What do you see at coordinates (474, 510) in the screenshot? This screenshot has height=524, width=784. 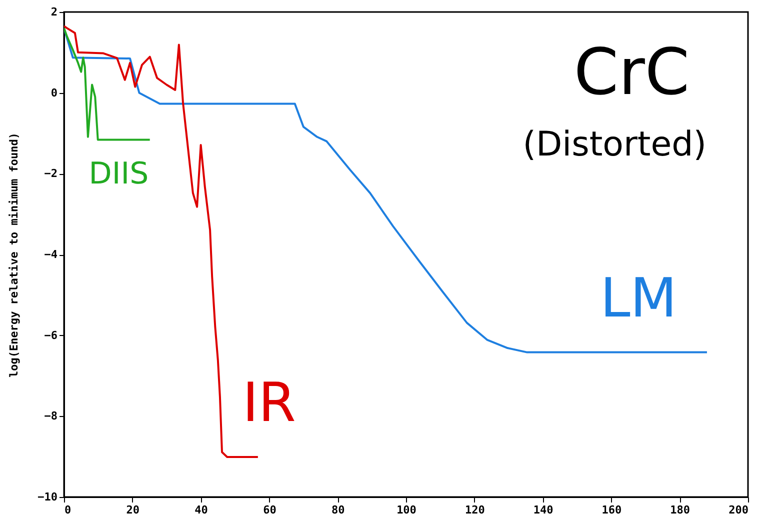 I see `x-tick-label: 120` at bounding box center [474, 510].